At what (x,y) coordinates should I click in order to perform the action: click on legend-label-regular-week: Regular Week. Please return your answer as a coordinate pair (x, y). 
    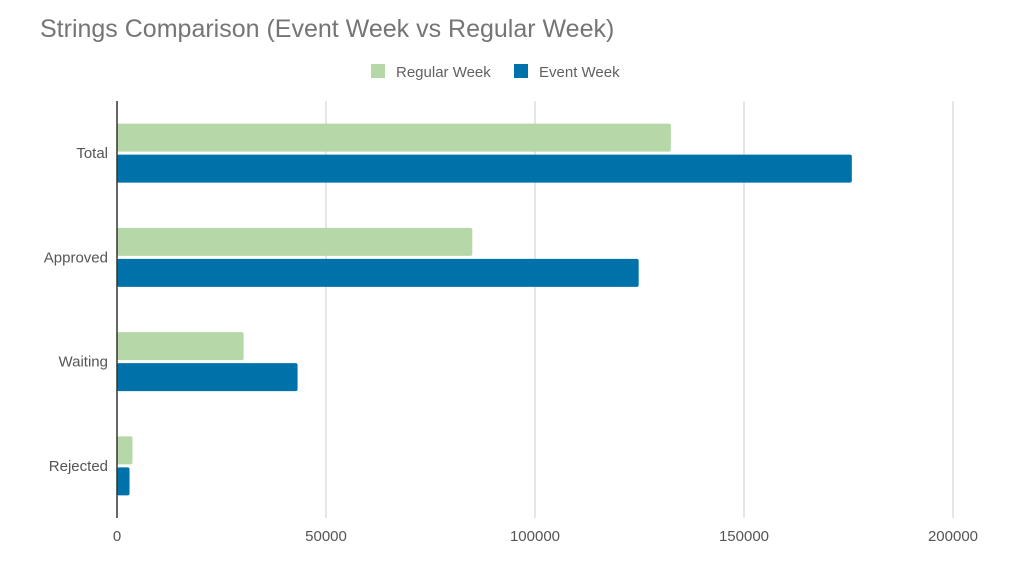
    Looking at the image, I should click on (443, 72).